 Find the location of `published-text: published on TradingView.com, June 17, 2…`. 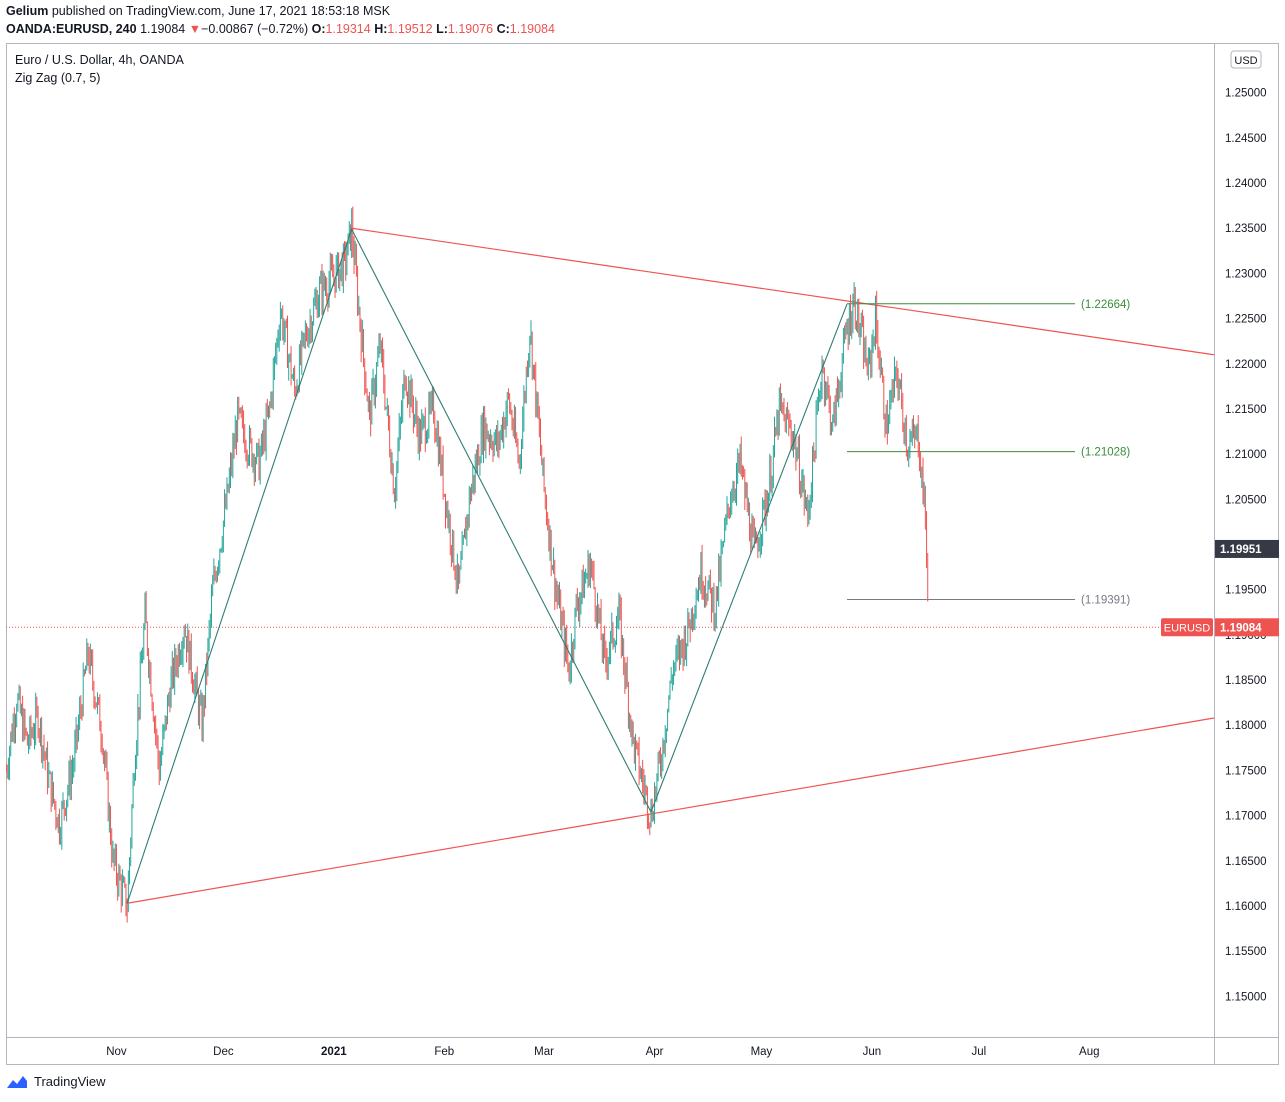

published-text: published on TradingView.com, June 17, 2… is located at coordinates (221, 11).